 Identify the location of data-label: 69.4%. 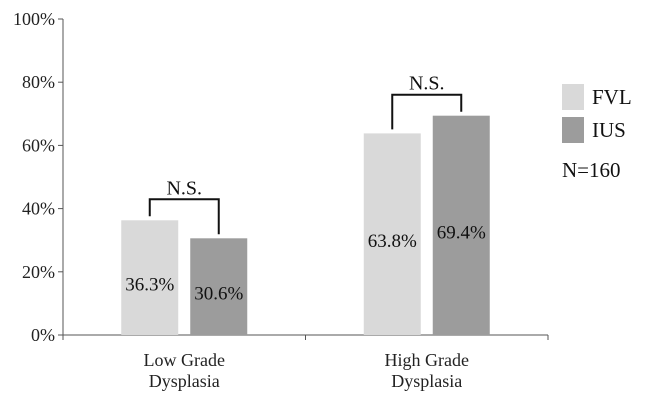
(461, 232).